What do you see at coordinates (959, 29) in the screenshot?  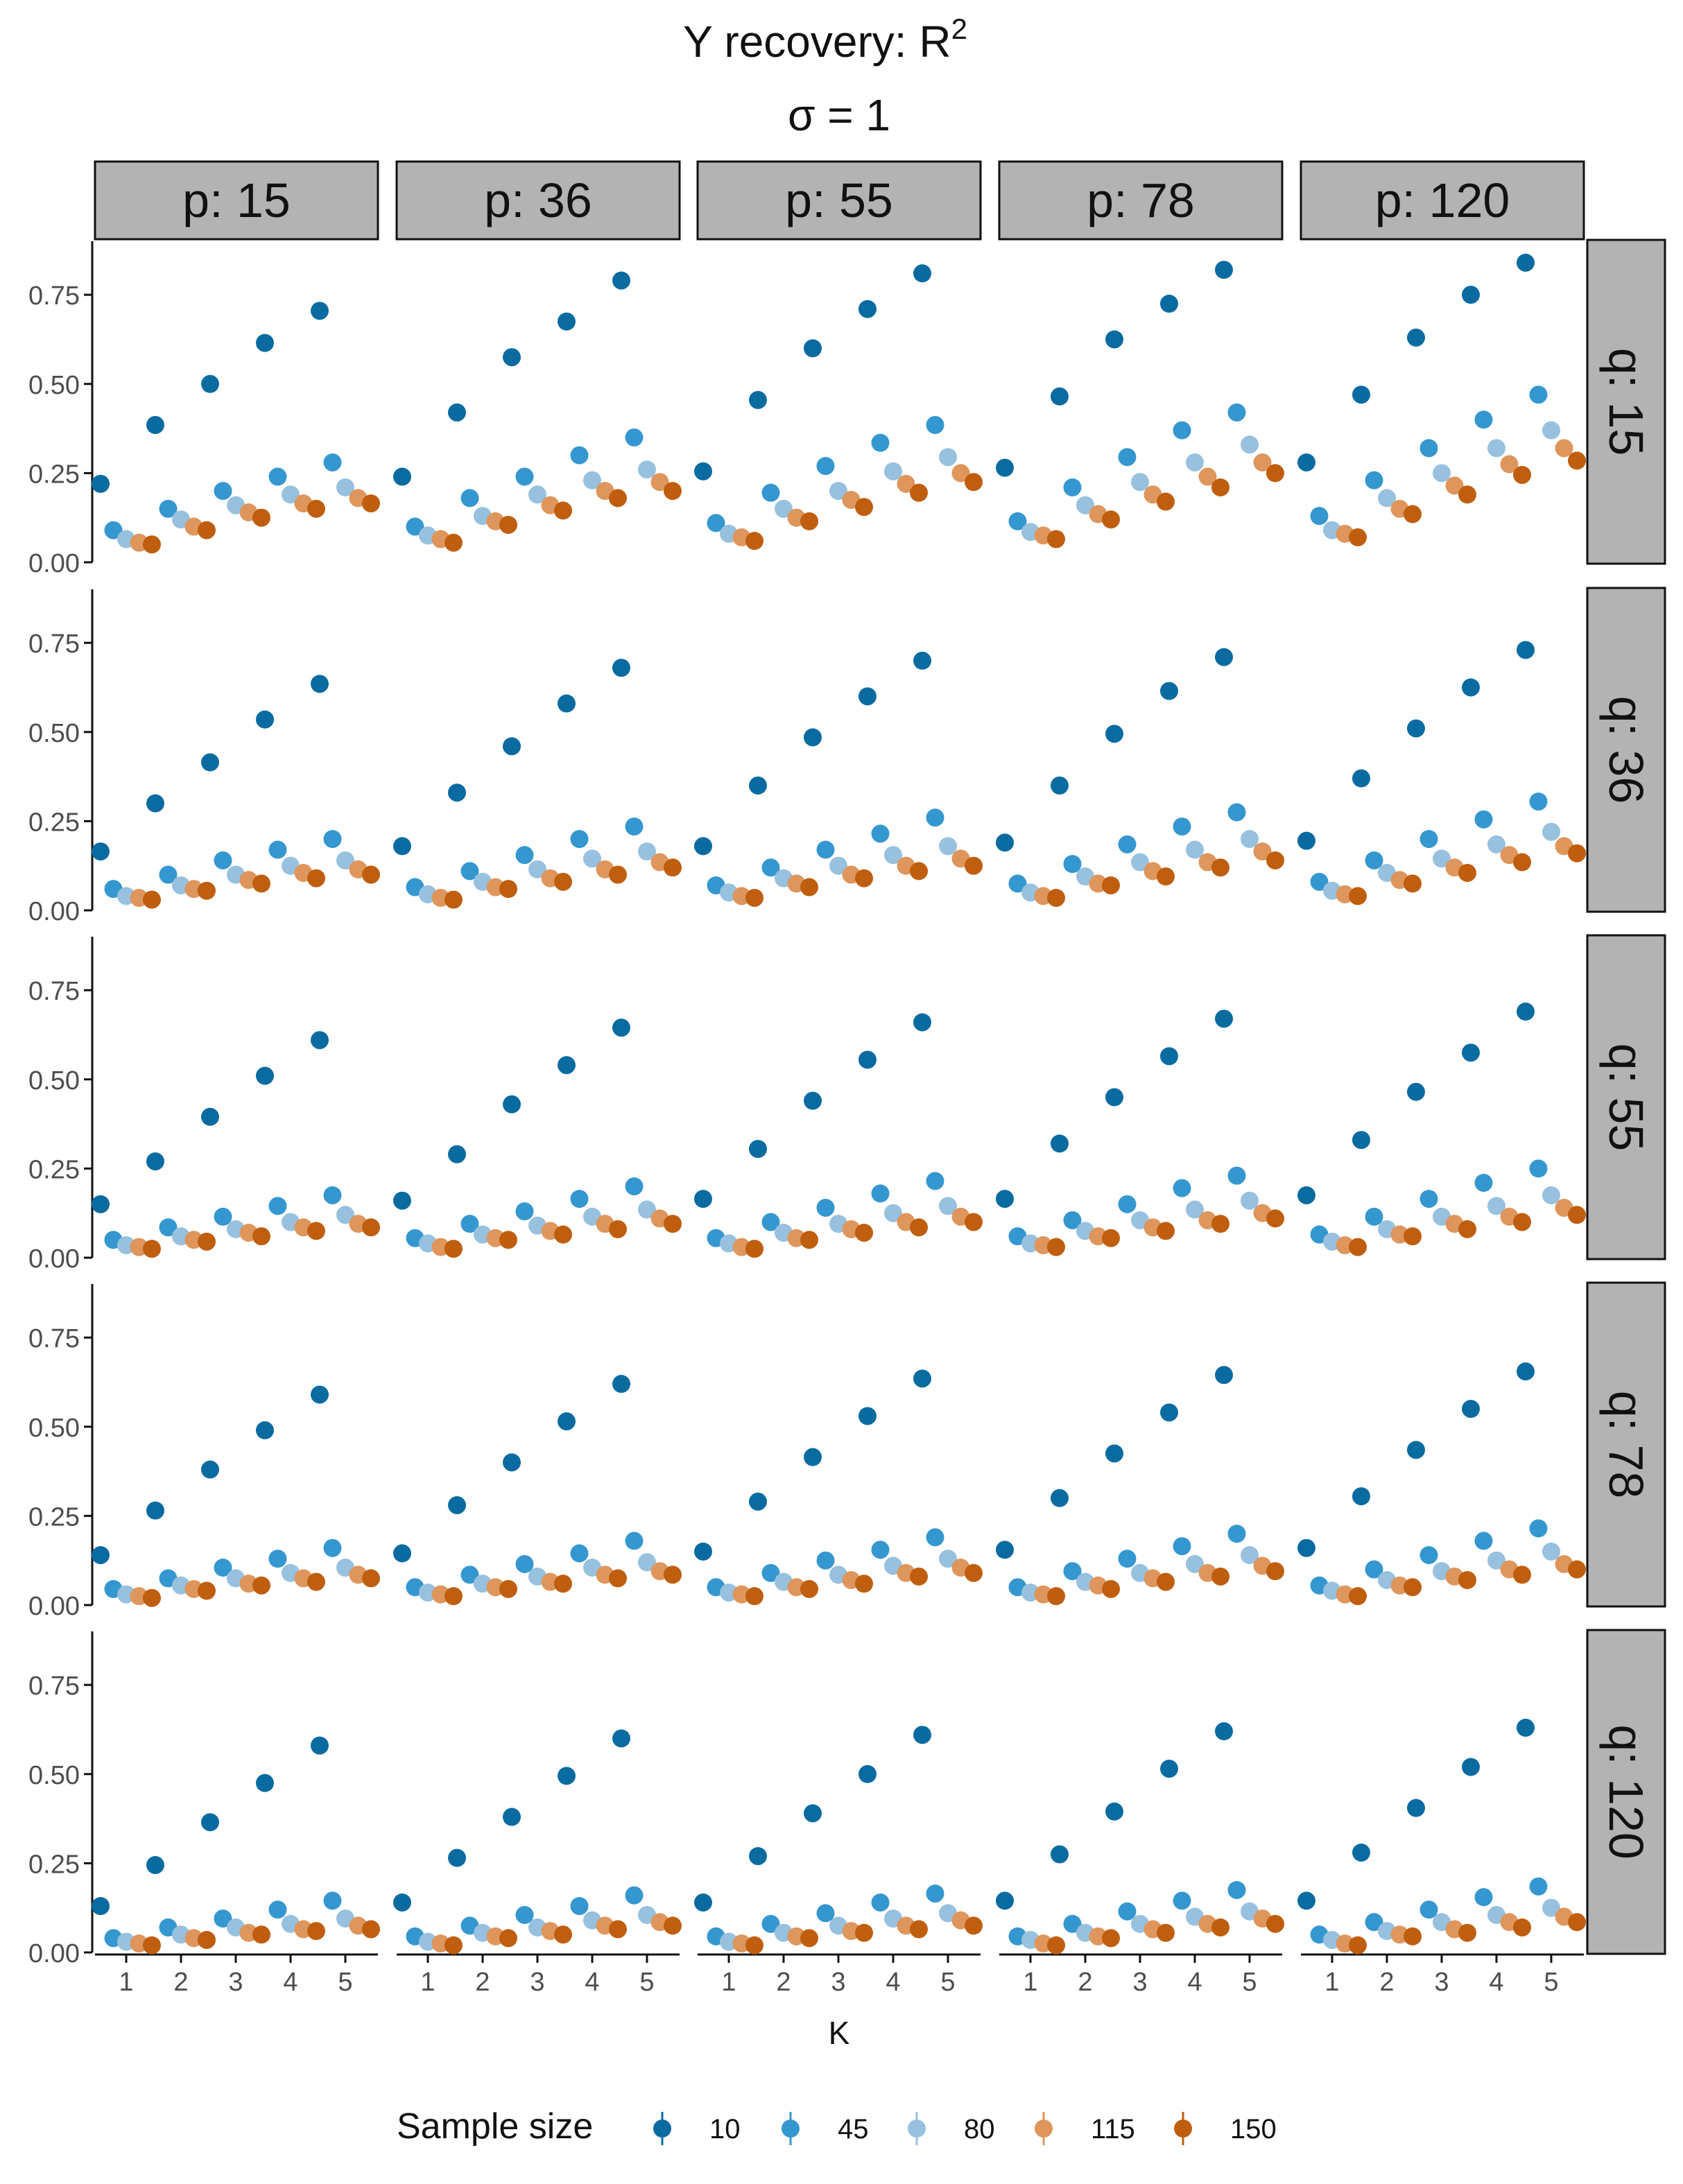 I see `chart-title-superscript: 2` at bounding box center [959, 29].